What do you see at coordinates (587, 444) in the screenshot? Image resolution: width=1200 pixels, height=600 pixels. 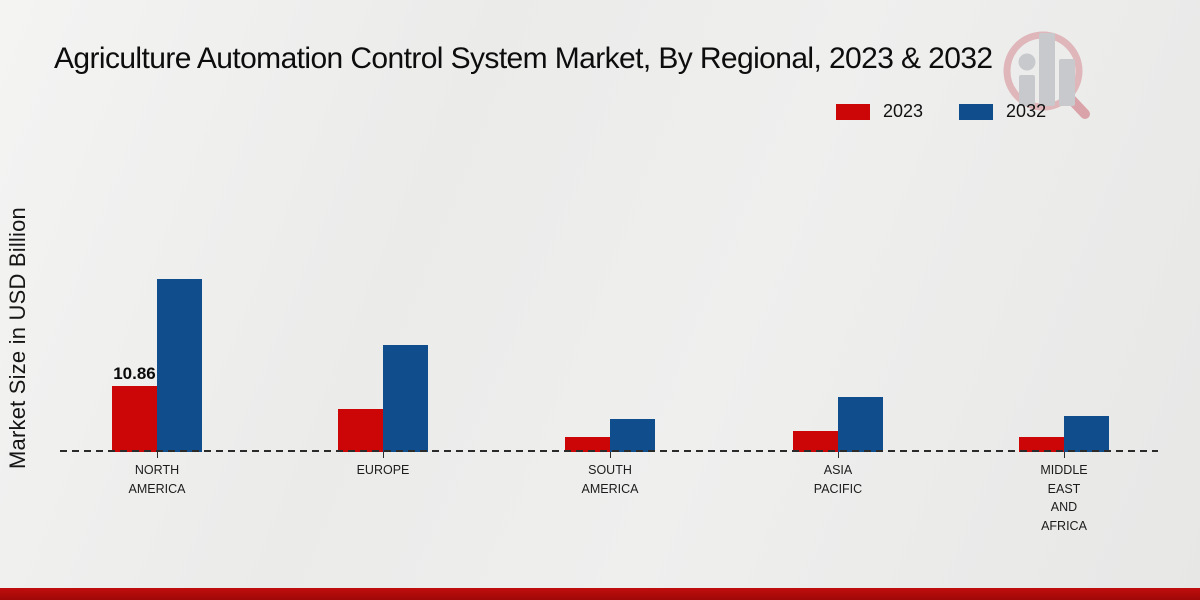 I see `bar-2023-south-america` at bounding box center [587, 444].